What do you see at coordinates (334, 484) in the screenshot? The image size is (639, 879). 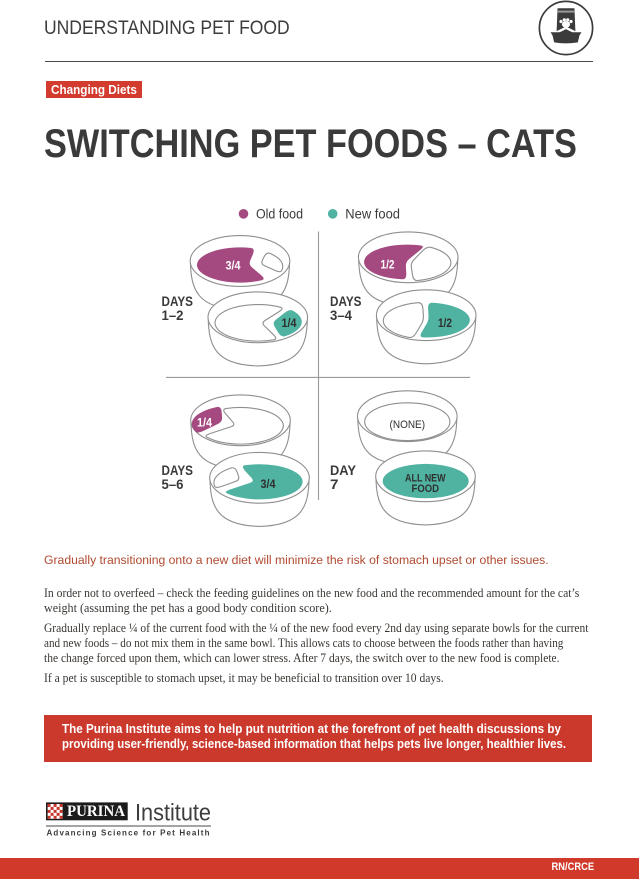 I see `svg-text: 7` at bounding box center [334, 484].